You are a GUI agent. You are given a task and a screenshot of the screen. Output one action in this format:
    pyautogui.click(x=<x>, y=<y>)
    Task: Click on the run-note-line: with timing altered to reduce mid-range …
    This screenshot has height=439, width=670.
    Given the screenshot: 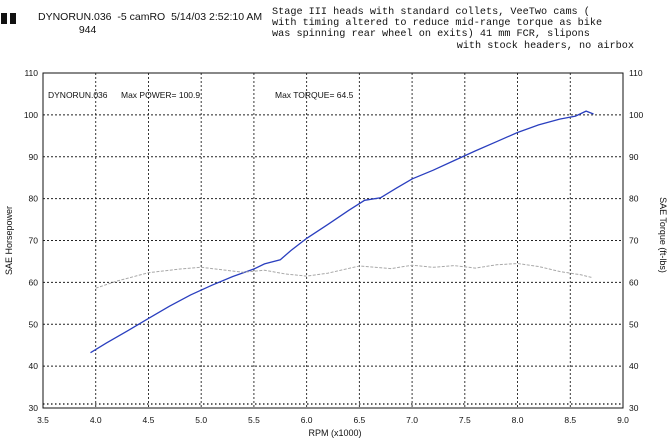 What is the action you would take?
    pyautogui.click(x=437, y=24)
    